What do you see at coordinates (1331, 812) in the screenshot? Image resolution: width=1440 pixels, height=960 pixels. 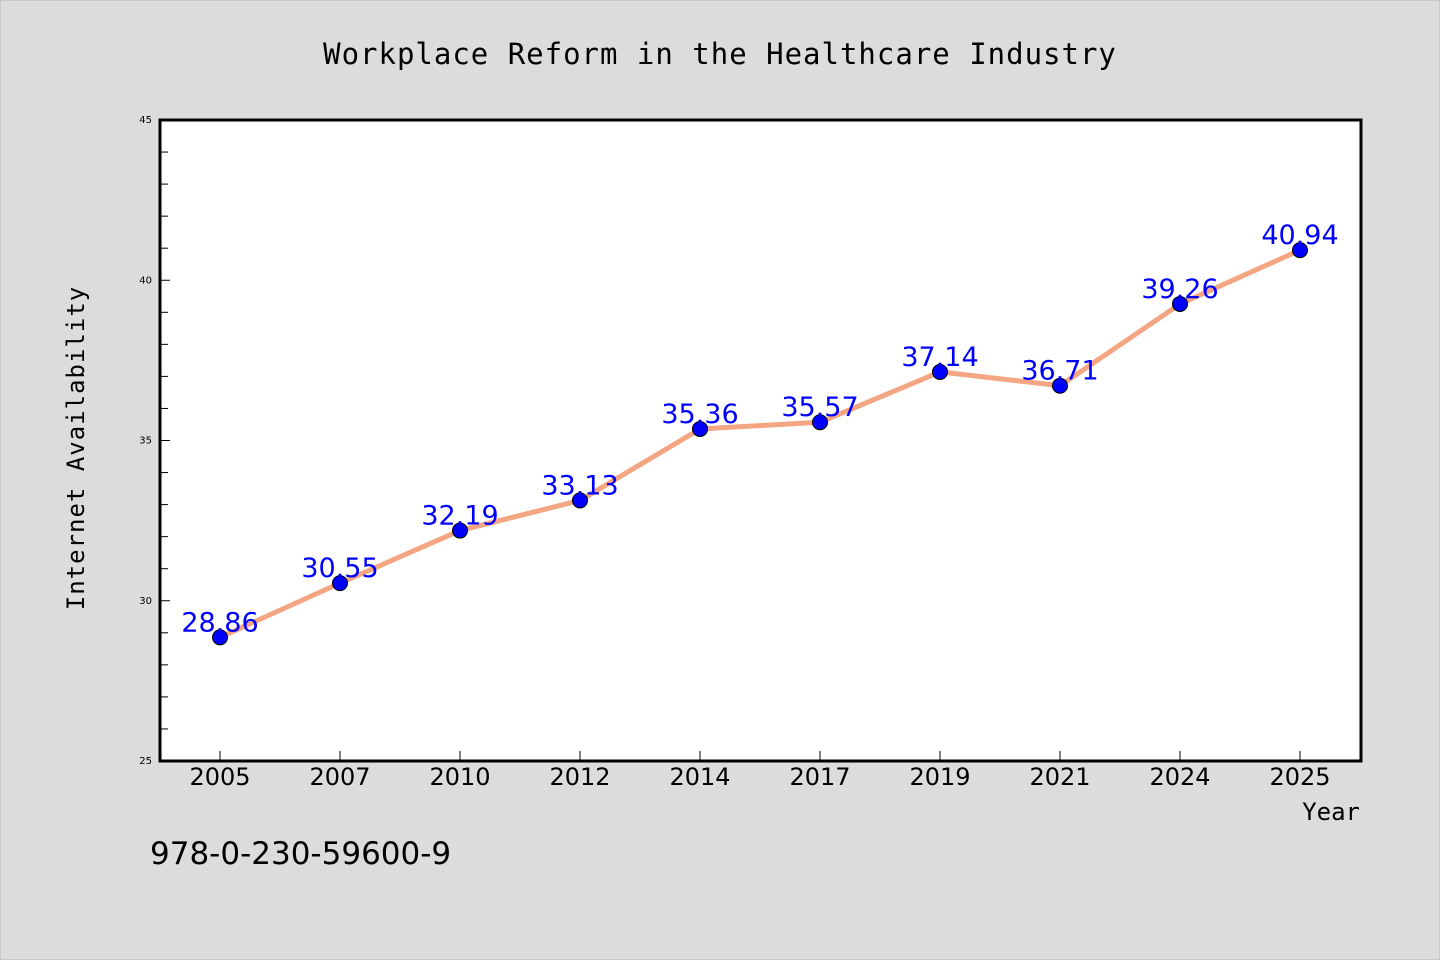 I see `x-axis-label: Year` at bounding box center [1331, 812].